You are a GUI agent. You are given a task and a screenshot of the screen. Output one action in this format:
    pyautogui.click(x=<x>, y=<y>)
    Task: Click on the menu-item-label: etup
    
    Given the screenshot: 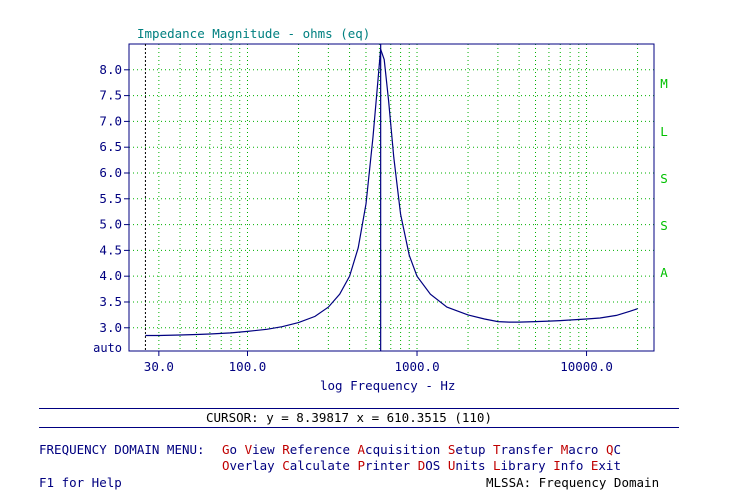 What is the action you would take?
    pyautogui.click(x=470, y=449)
    